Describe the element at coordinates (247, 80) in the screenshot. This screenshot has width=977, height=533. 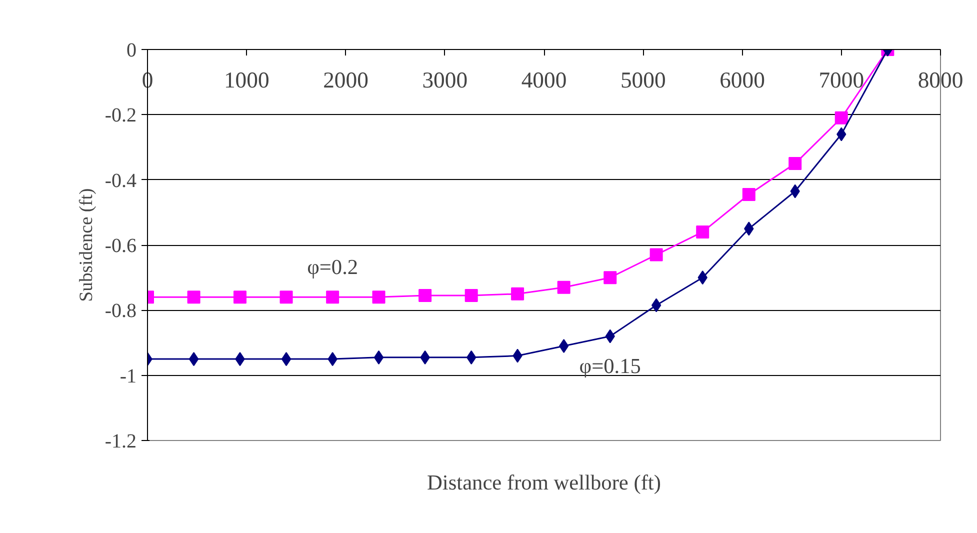
I see `x-tick-label: 1000` at that location.